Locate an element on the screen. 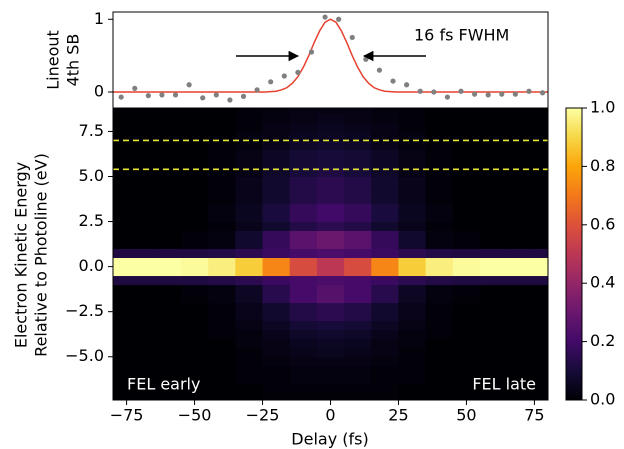 The height and width of the screenshot is (449, 624). heatmap-y-label: Electron Kinetic Energy is located at coordinates (21, 255).